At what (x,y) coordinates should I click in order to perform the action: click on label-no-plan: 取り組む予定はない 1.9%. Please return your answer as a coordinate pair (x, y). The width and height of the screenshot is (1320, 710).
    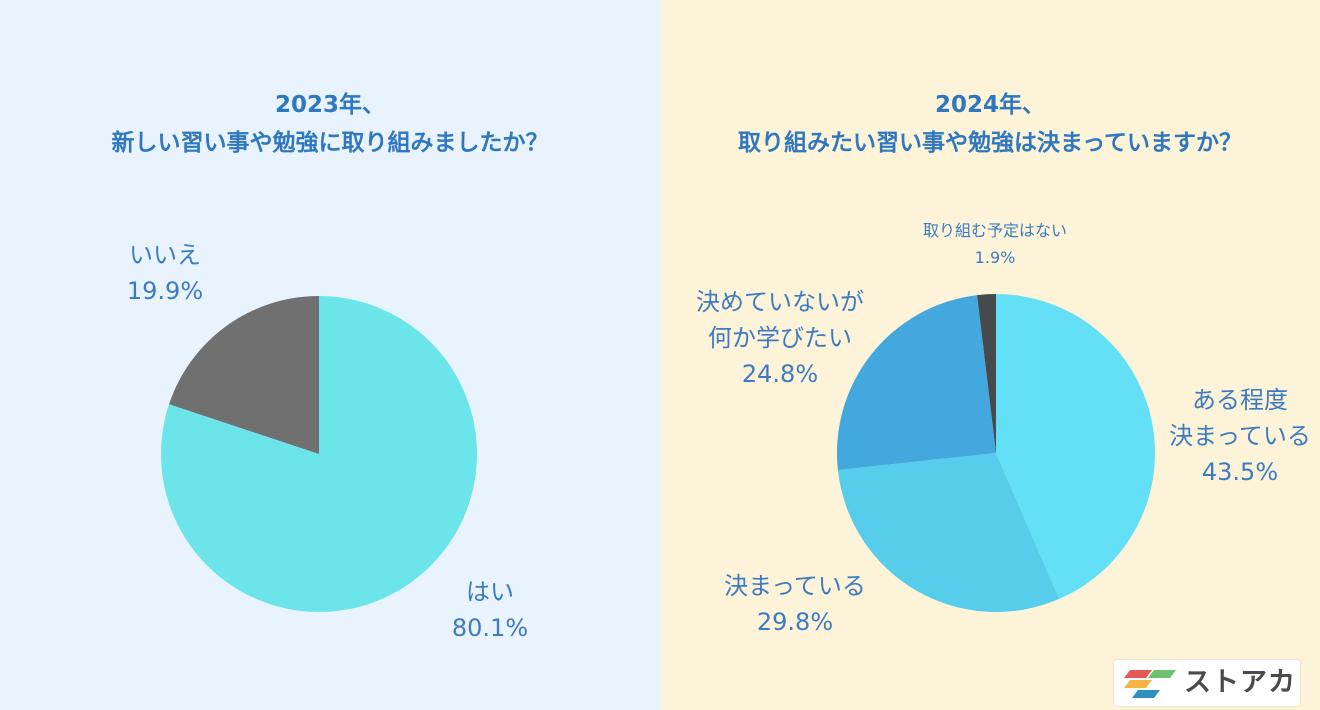
    Looking at the image, I should click on (995, 244).